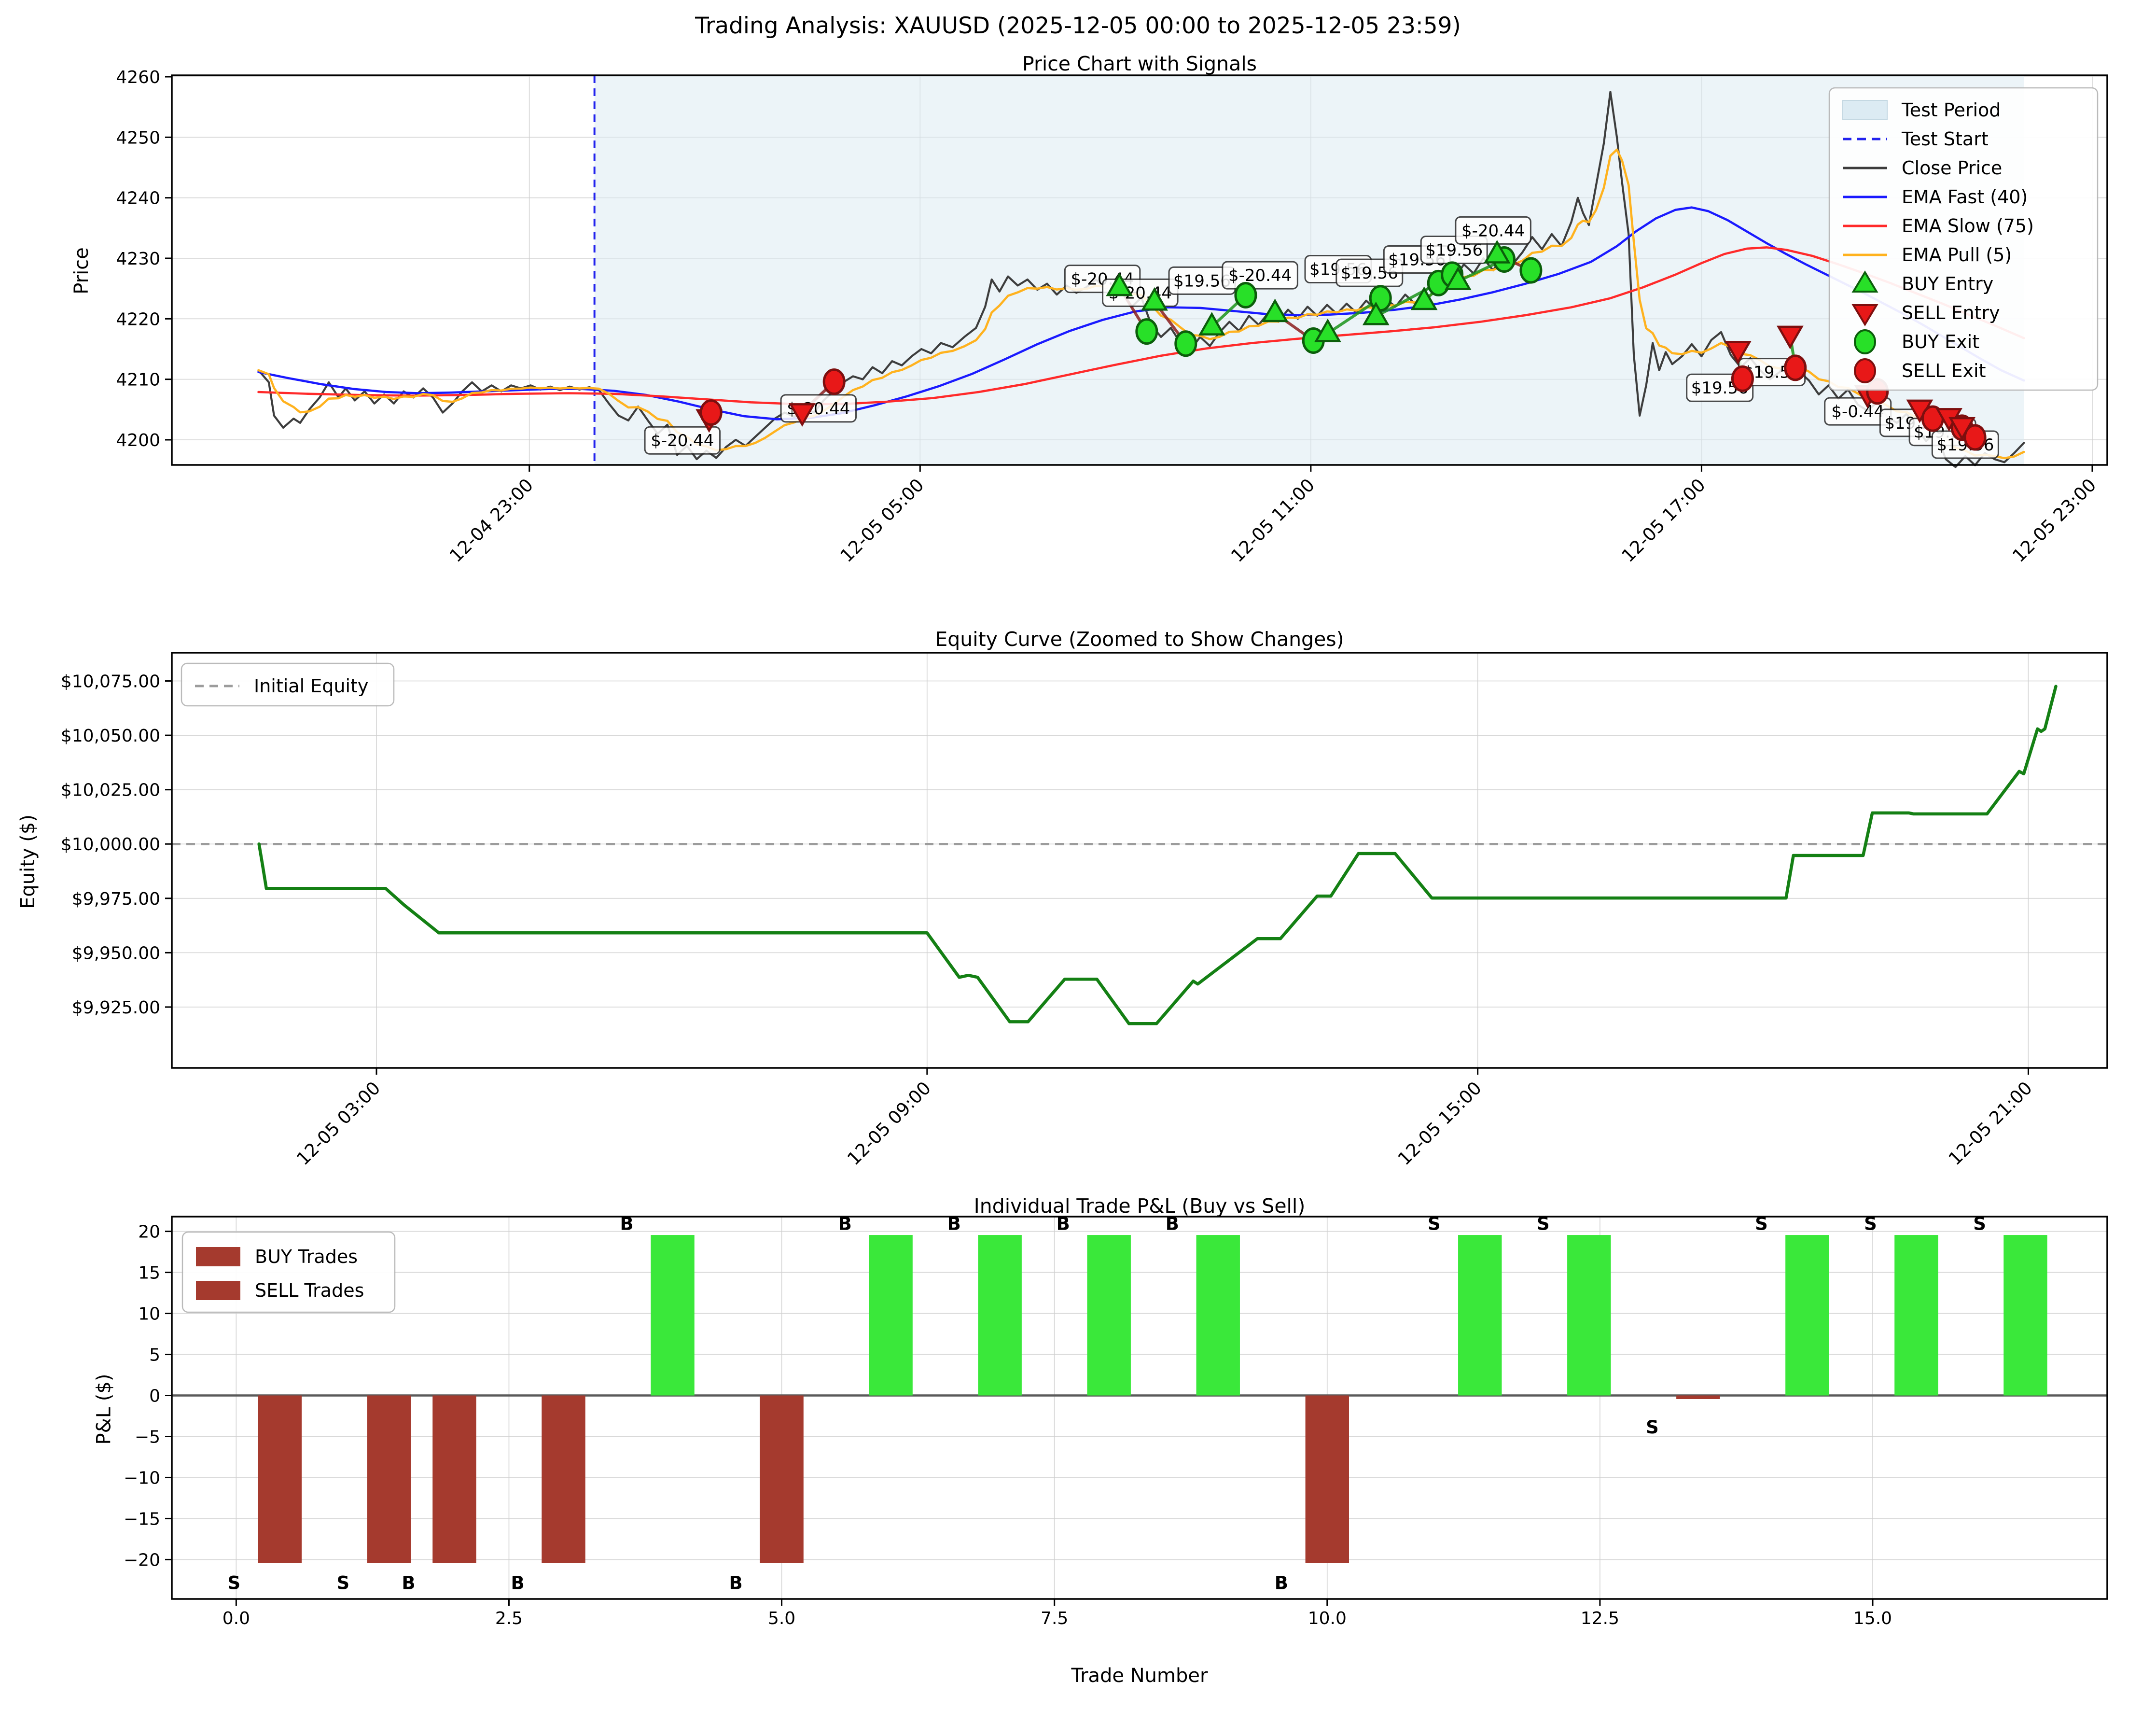 The height and width of the screenshot is (1710, 2156). I want to click on x-tick-label: 12-05 05:00, so click(882, 520).